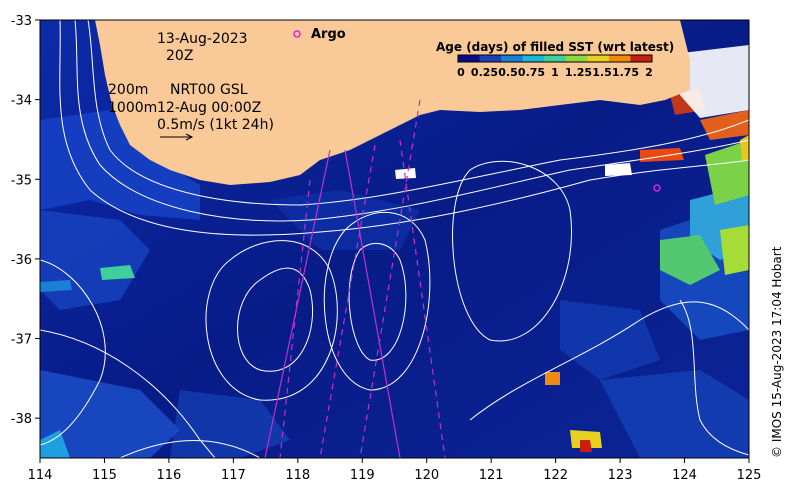 The width and height of the screenshot is (791, 492). I want to click on longitude-axis: 114 115 116 117 118 119 120 121 122 123 124 125, so click(395, 470).